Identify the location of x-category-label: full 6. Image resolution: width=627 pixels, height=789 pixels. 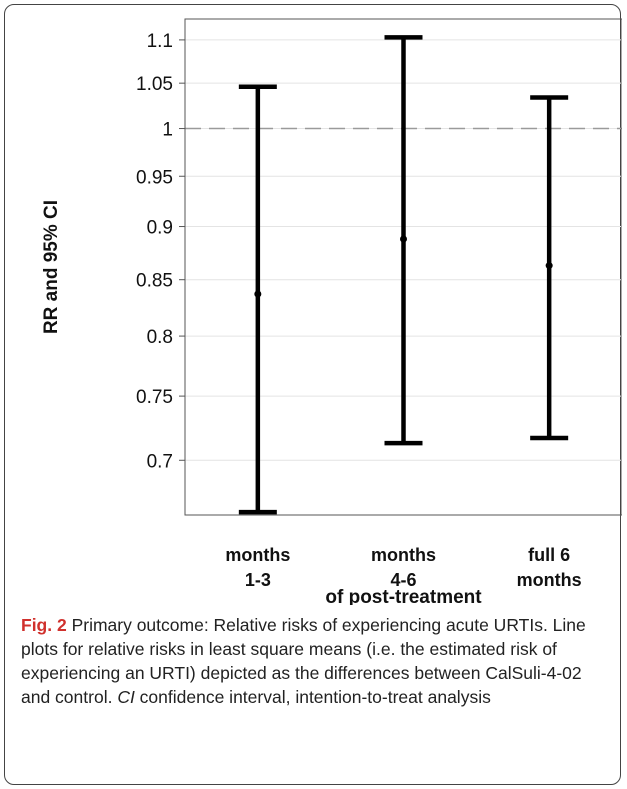
(549, 555).